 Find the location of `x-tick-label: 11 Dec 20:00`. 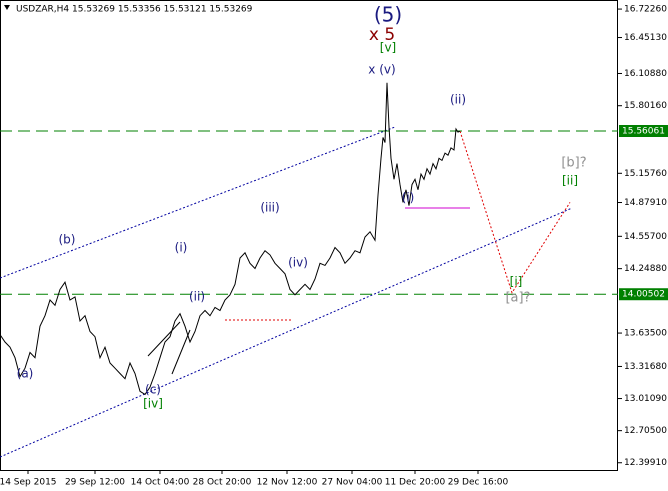

x-tick-label: 11 Dec 20:00 is located at coordinates (415, 483).